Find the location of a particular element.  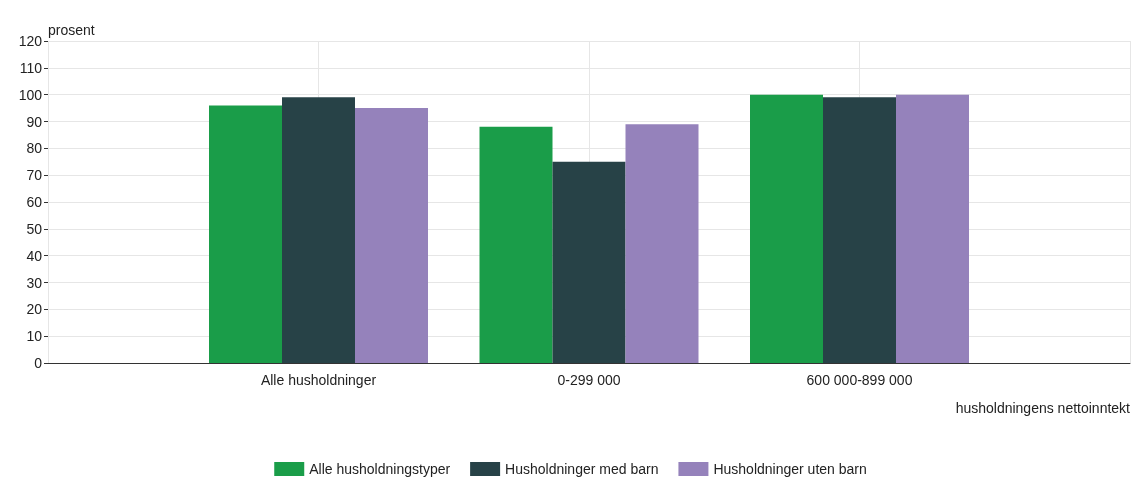

x-tick-label: 600 000-899 000 is located at coordinates (859, 380).